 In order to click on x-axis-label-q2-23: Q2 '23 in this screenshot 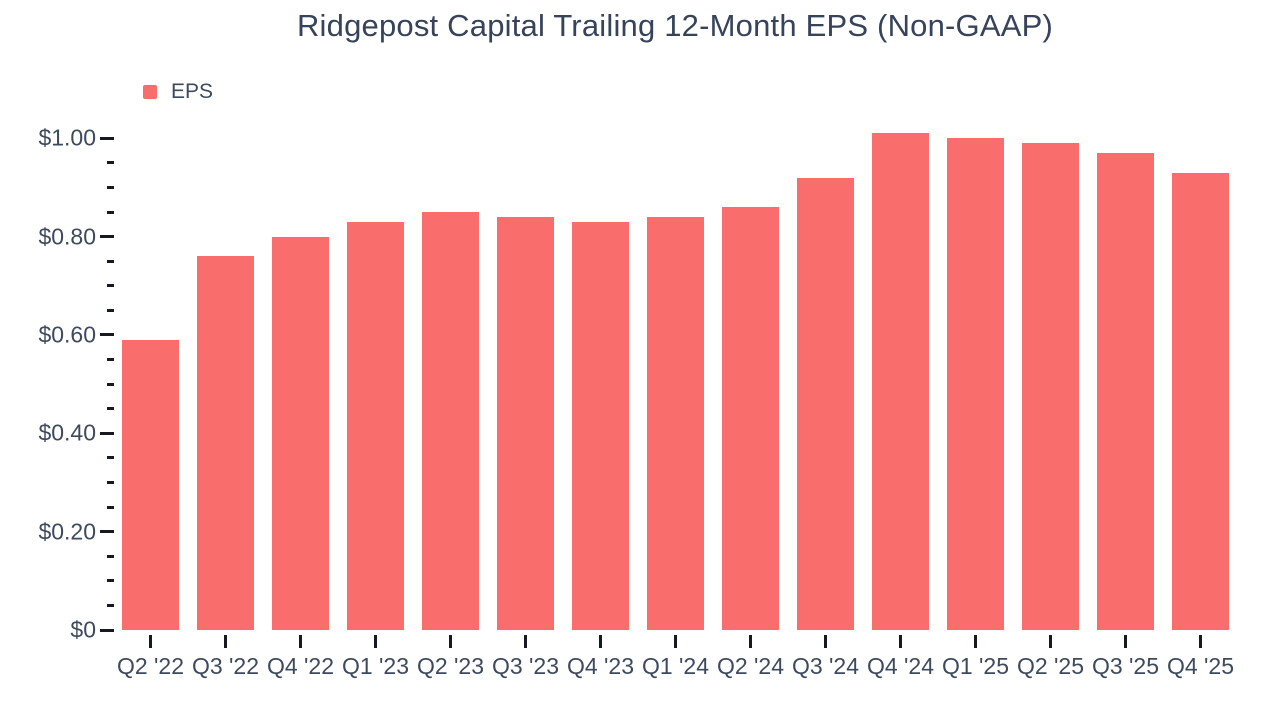, I will do `click(450, 666)`.